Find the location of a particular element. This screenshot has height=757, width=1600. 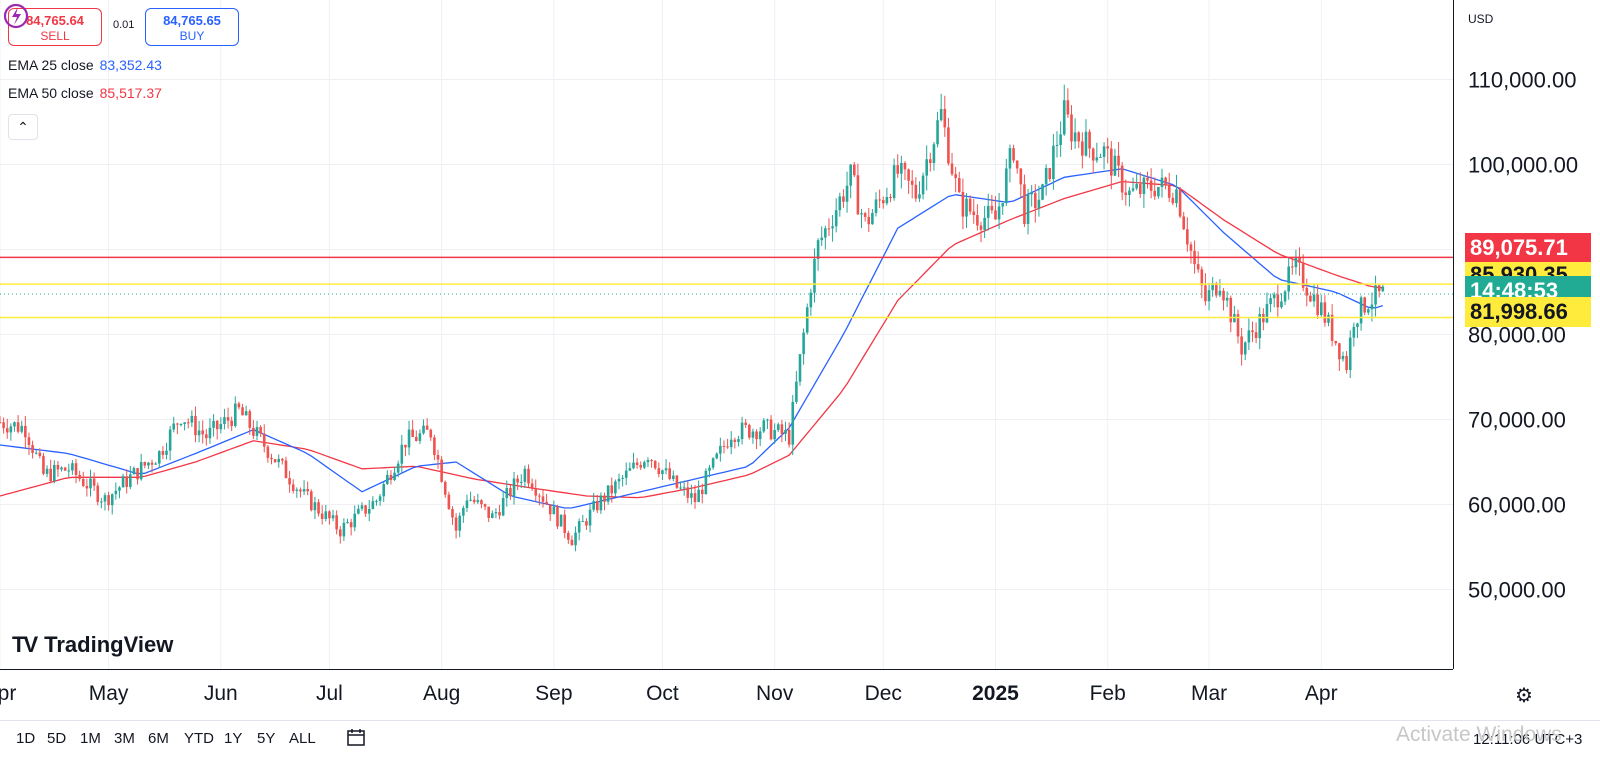

range-button-ytd: YTD is located at coordinates (199, 738).